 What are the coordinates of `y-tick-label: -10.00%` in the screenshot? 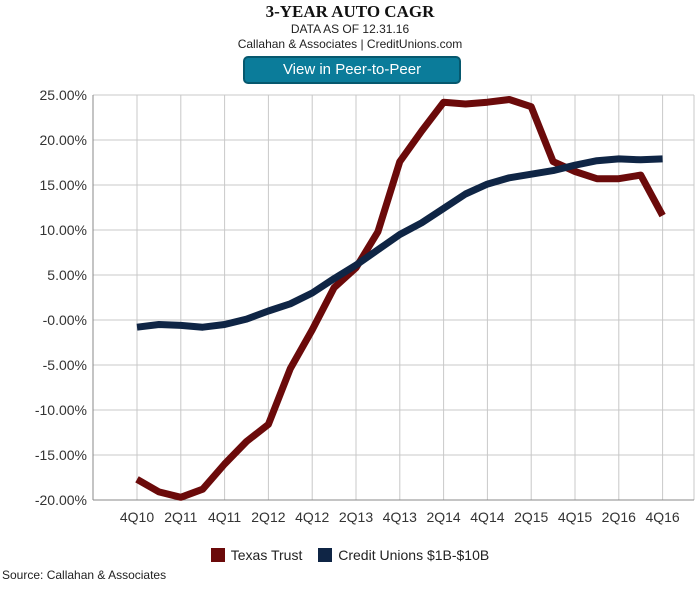 It's located at (61, 410).